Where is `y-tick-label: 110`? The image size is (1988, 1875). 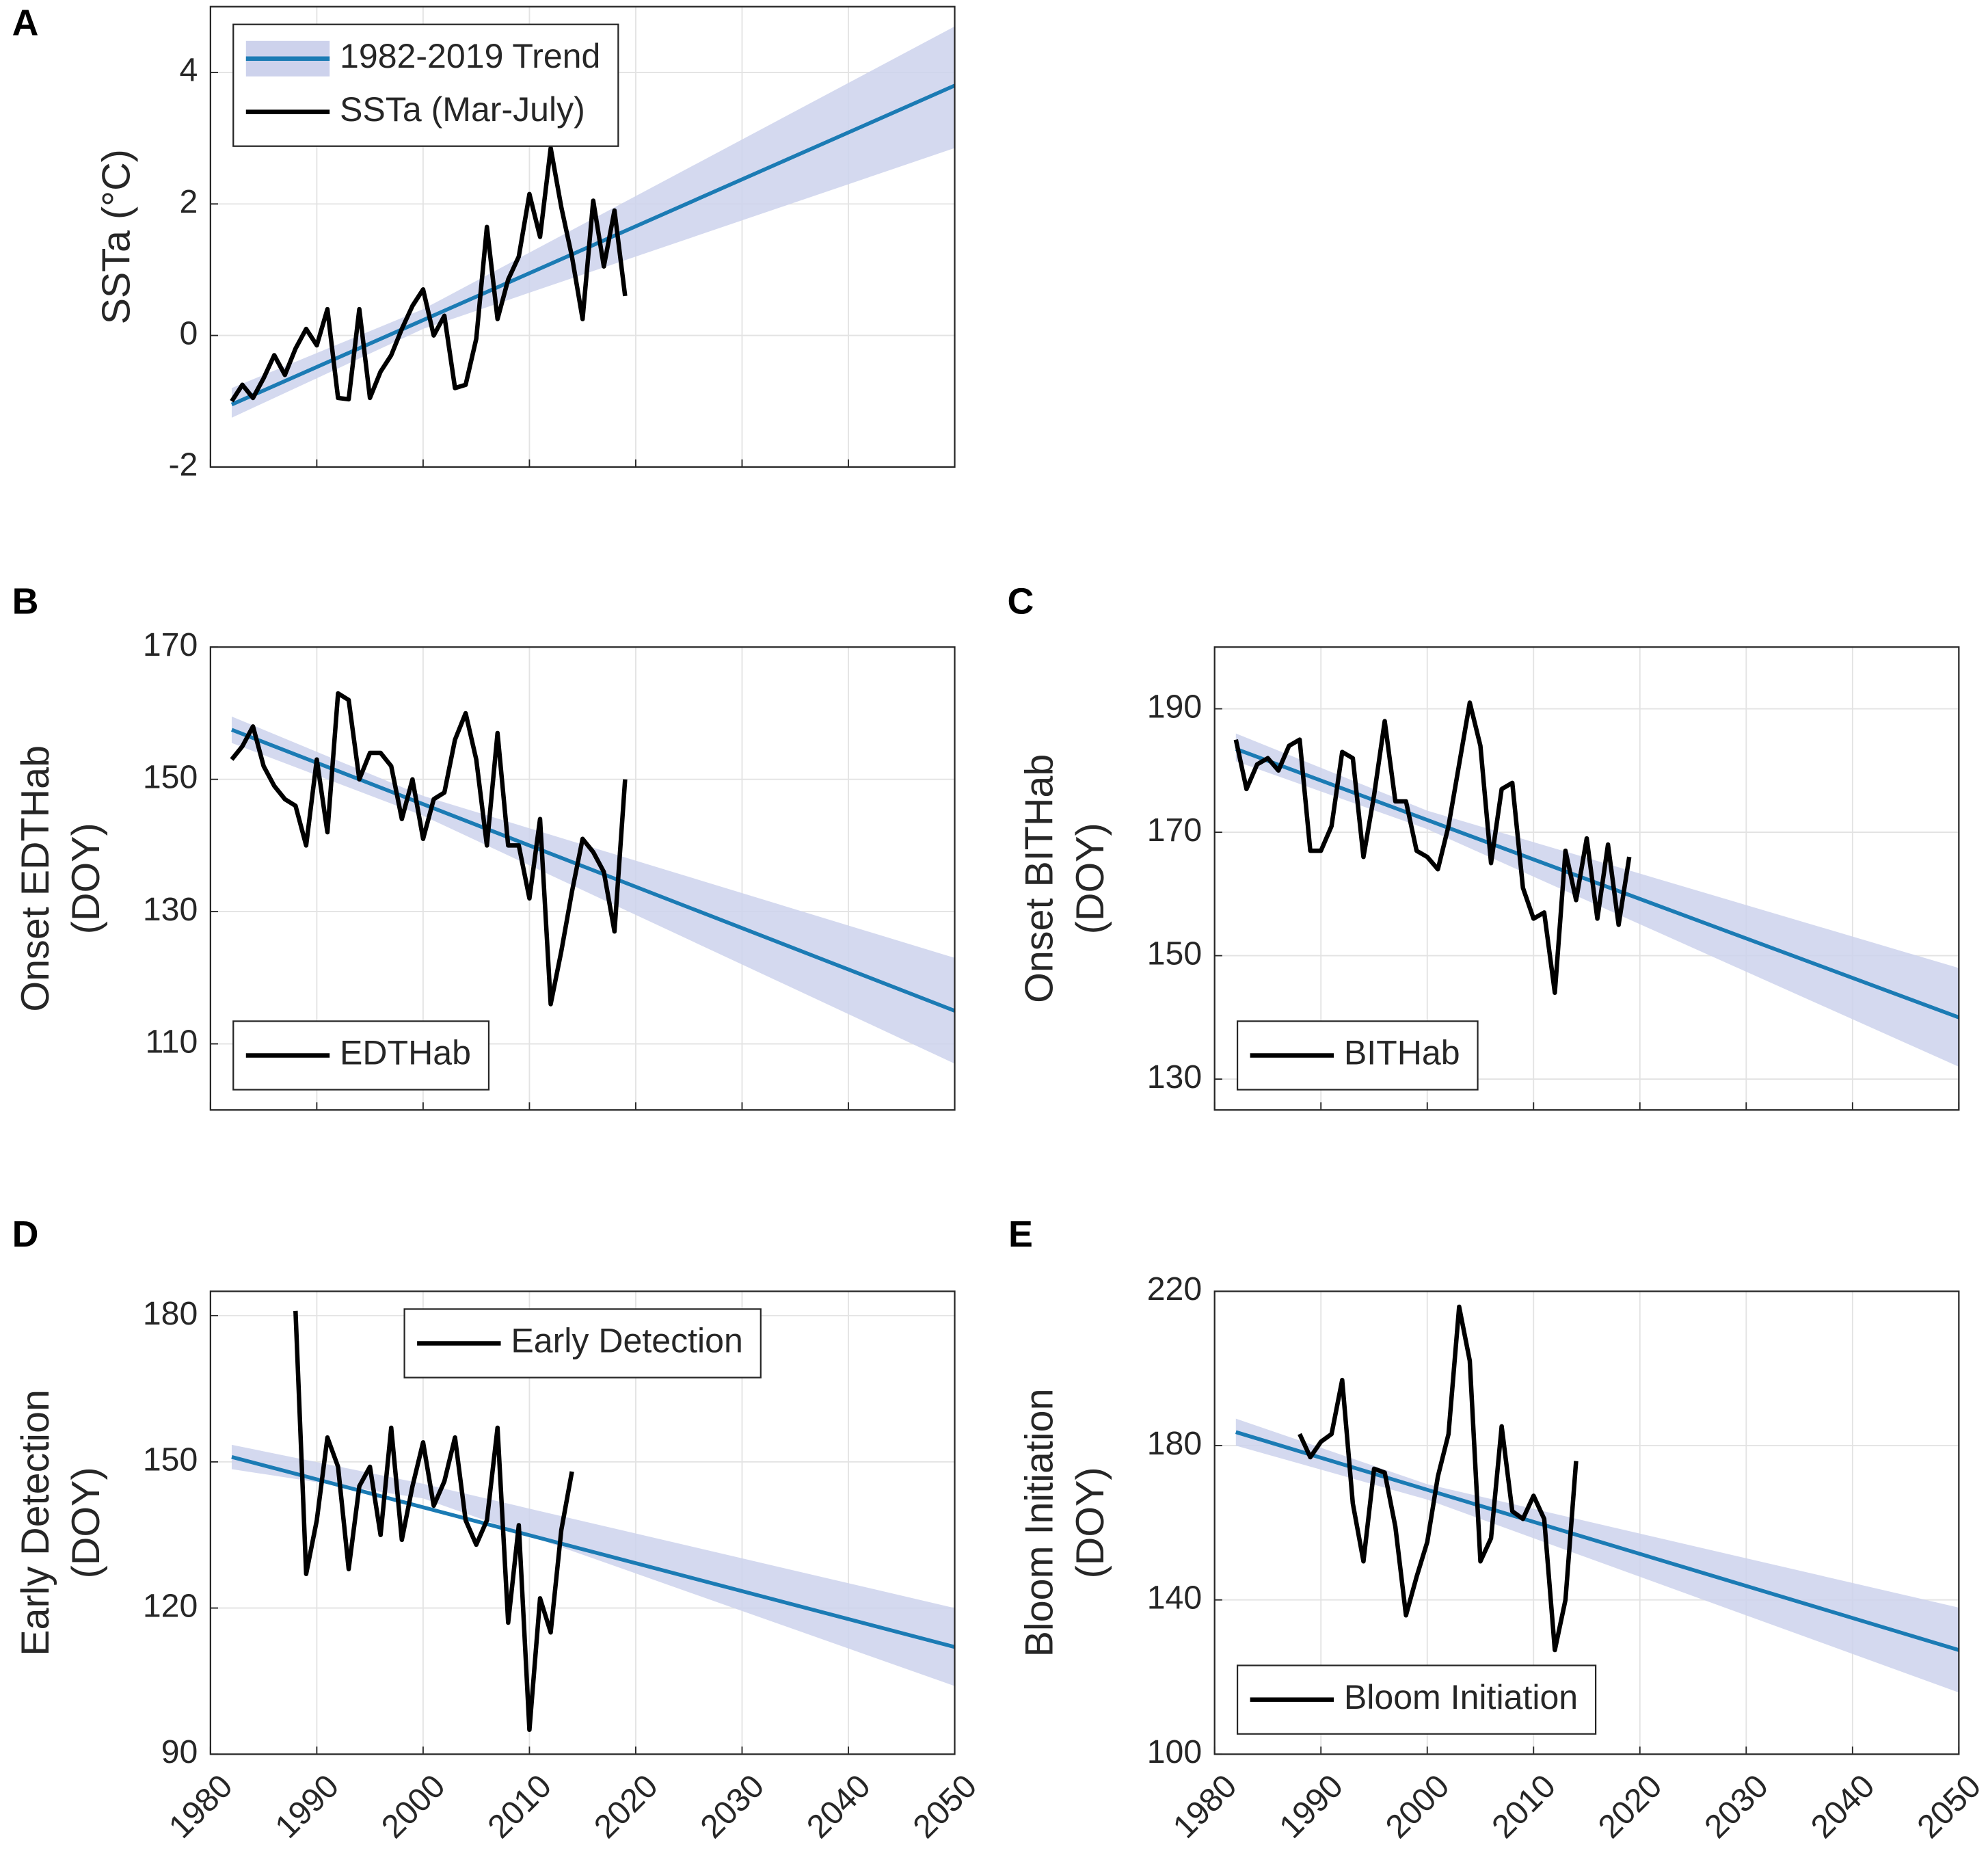 y-tick-label: 110 is located at coordinates (171, 1041).